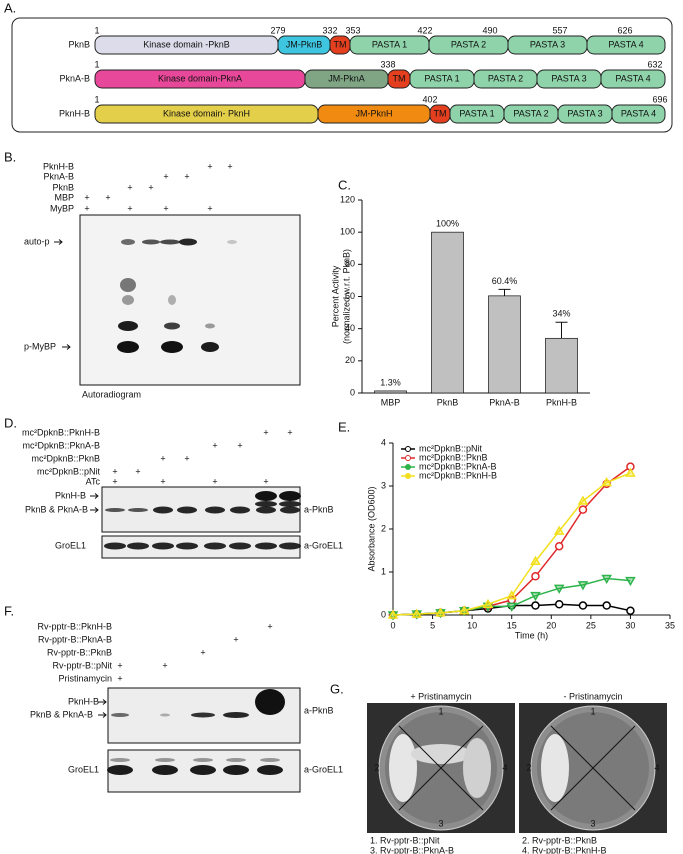 Image resolution: width=683 pixels, height=854 pixels. Describe the element at coordinates (451, 448) in the screenshot. I see `legend-label: mc²DpknB::pNit` at that location.